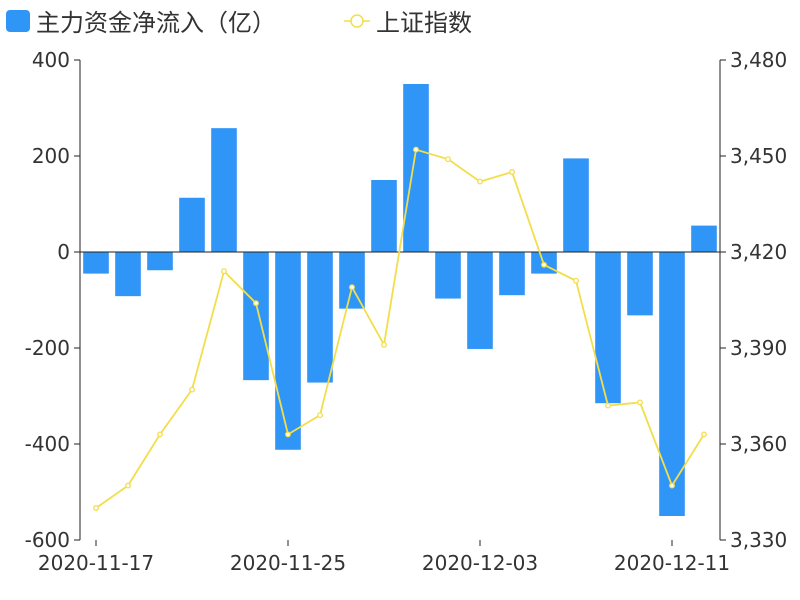 Image resolution: width=800 pixels, height=600 pixels. I want to click on x-tick-label: 2020-12-11, so click(672, 563).